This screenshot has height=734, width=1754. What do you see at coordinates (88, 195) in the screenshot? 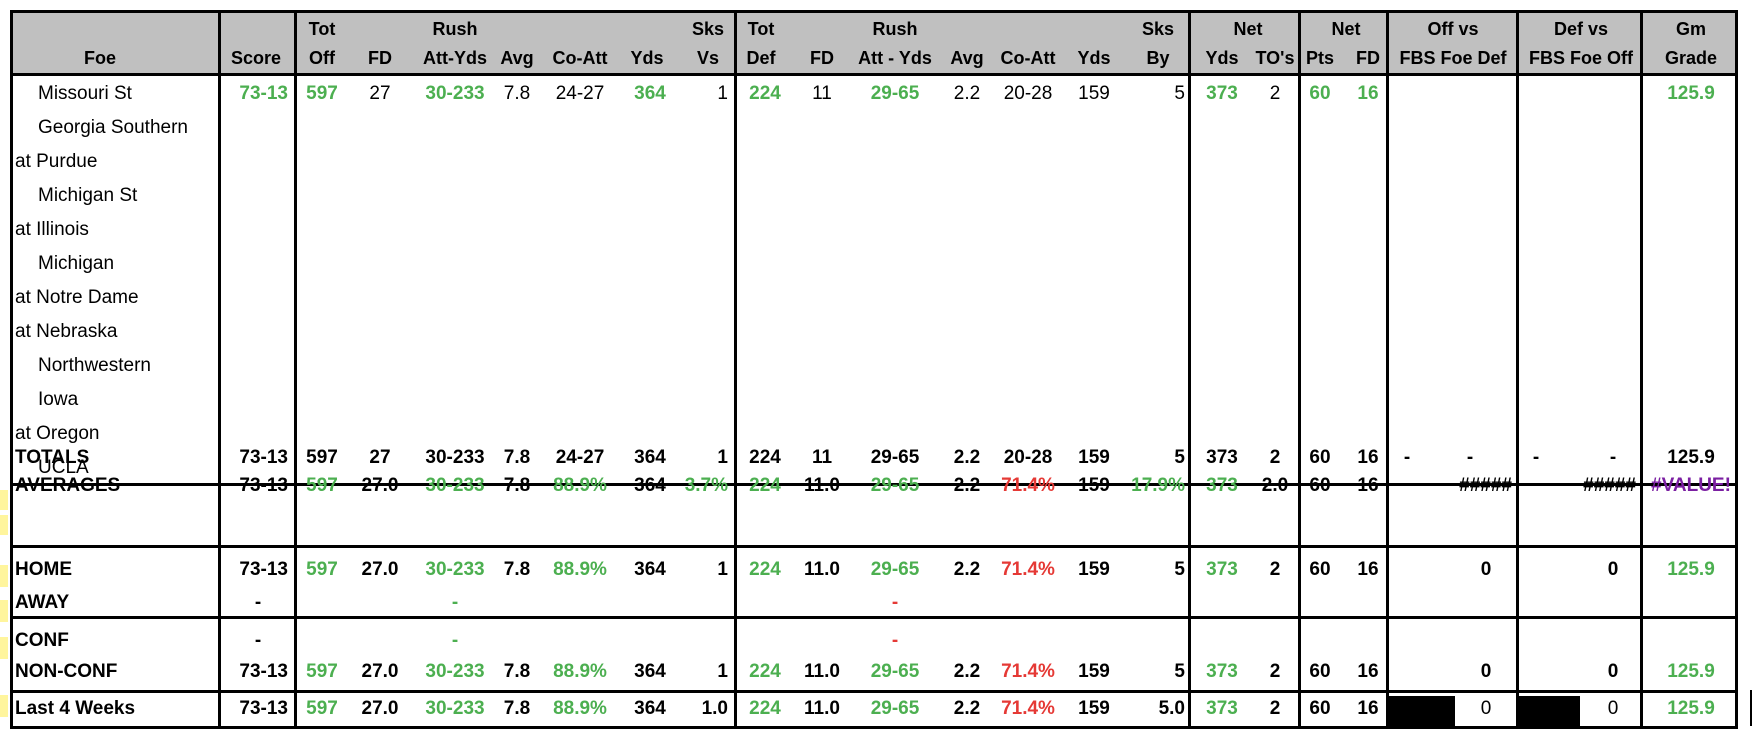
I see `foe-name: Michigan St` at bounding box center [88, 195].